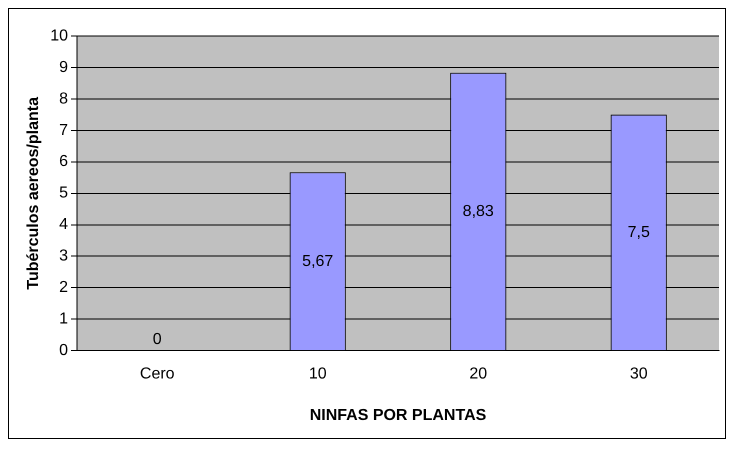 The height and width of the screenshot is (453, 735). I want to click on y-tick-label: 7, so click(63, 130).